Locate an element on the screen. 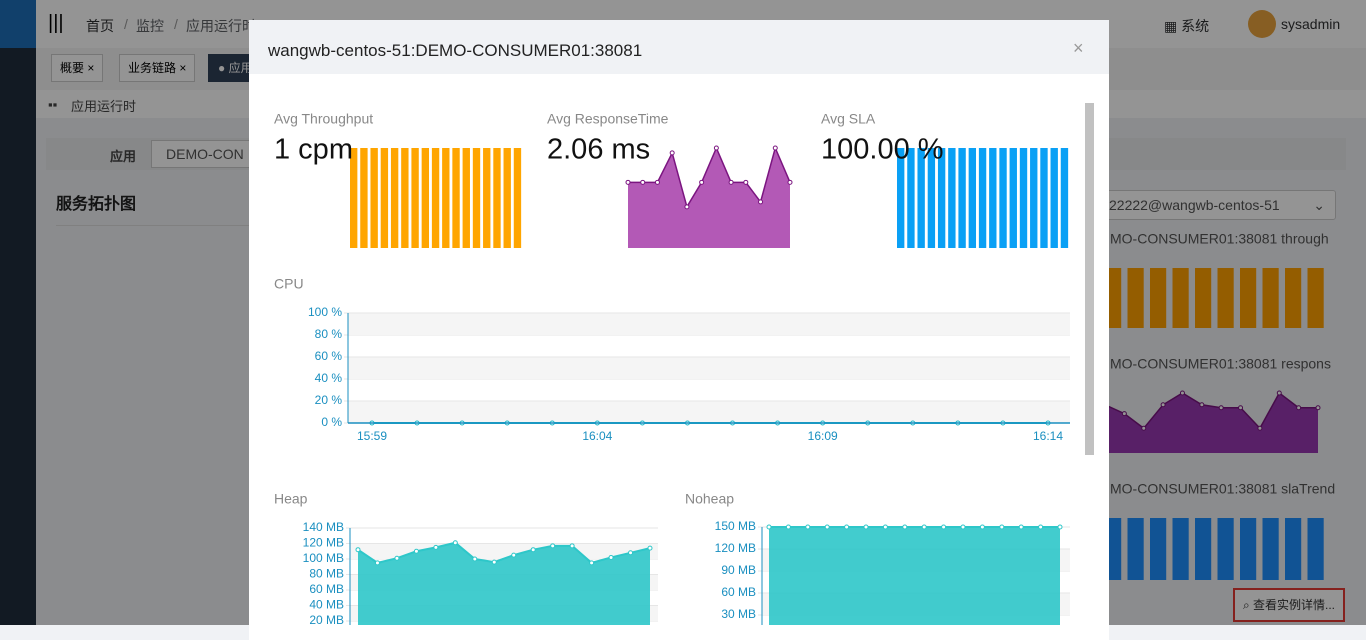  system-menu: ▦ 系统 is located at coordinates (1187, 26).